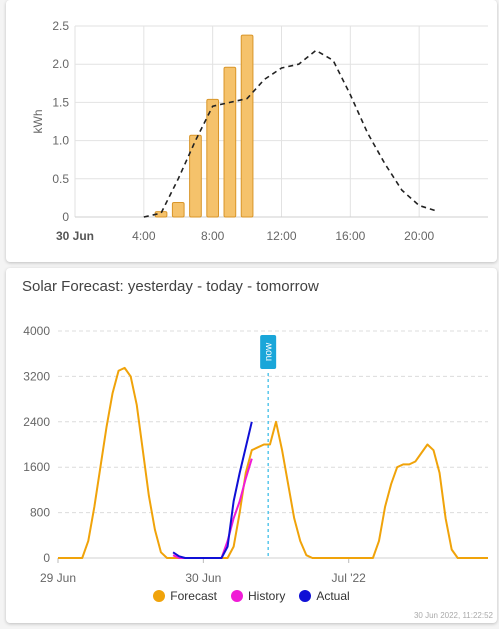 This screenshot has width=499, height=629. What do you see at coordinates (159, 596) in the screenshot?
I see `legend-dot-forecast` at bounding box center [159, 596].